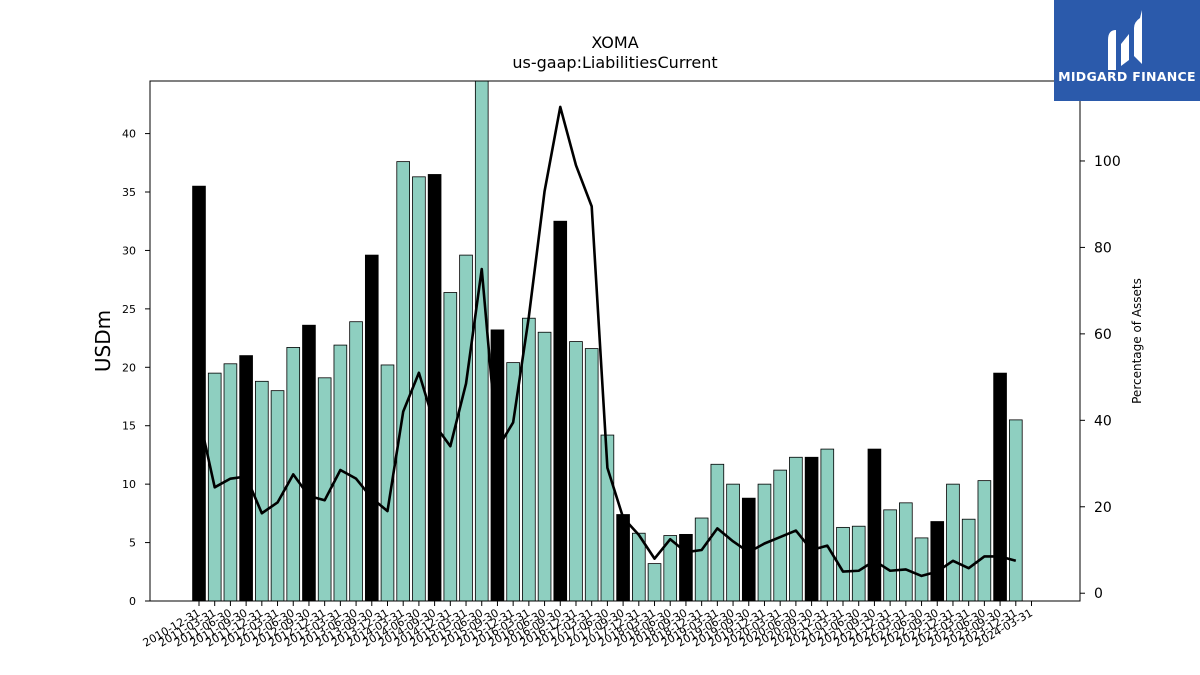  I want to click on logo-mark-icon, so click(1125, 40).